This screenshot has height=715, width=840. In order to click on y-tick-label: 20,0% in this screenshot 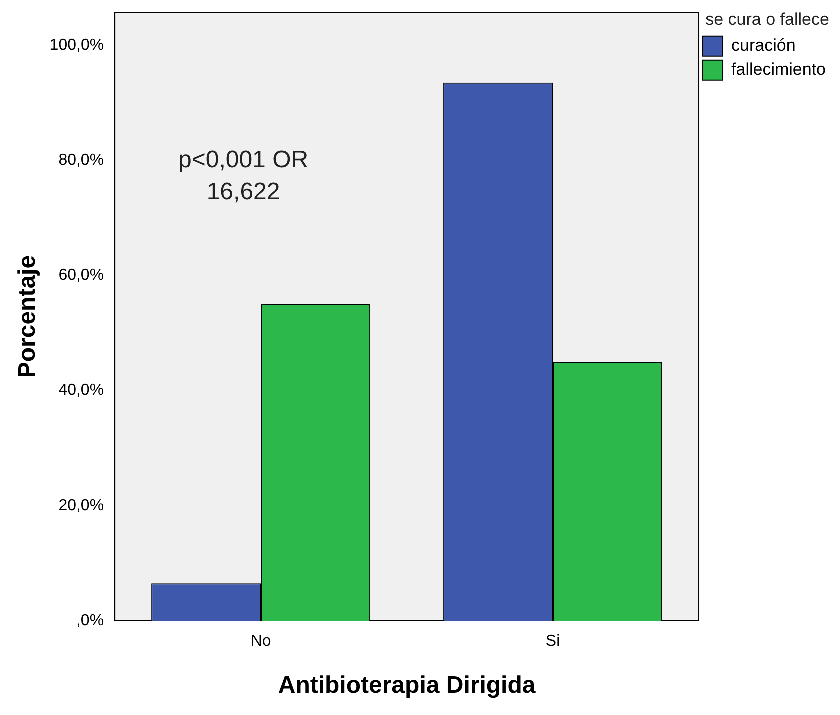, I will do `click(81, 505)`.